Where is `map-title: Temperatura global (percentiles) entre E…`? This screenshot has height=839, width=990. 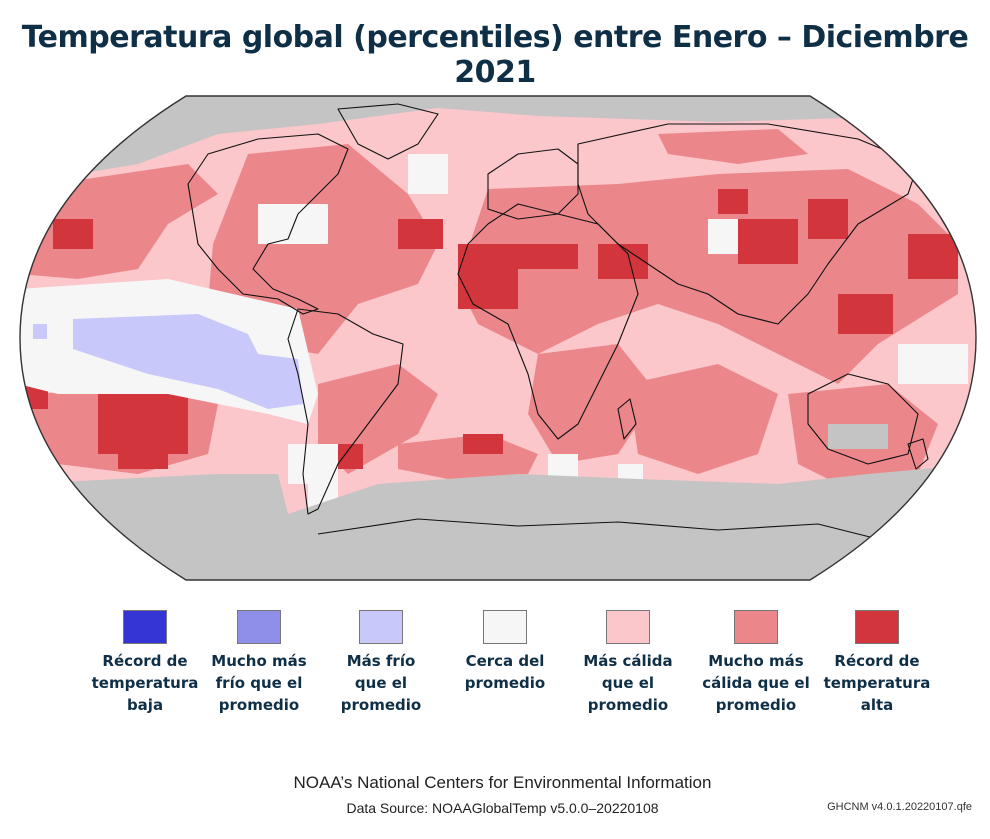
map-title: Temperatura global (percentiles) entre E… is located at coordinates (495, 55).